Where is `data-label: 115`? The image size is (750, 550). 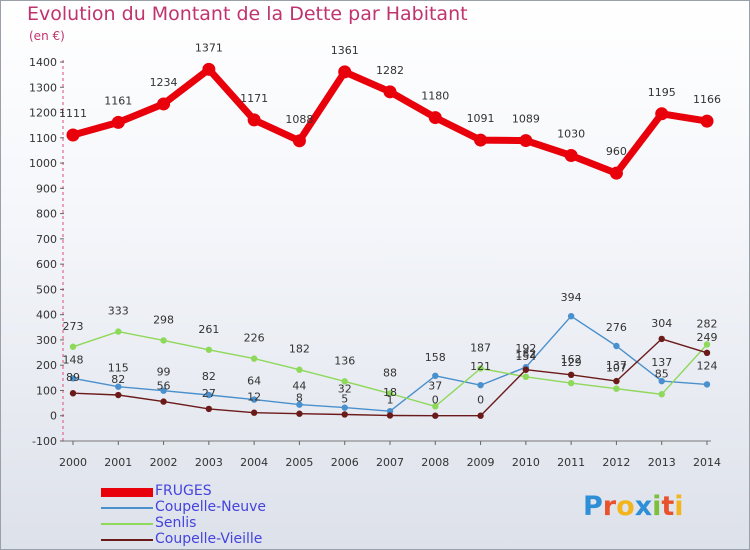 data-label: 115 is located at coordinates (118, 368).